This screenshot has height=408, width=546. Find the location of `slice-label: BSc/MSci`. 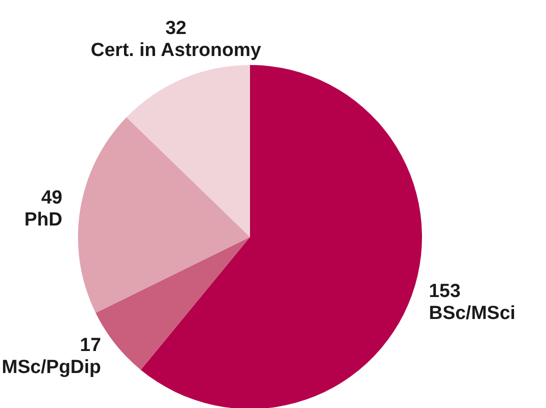

slice-label: BSc/MSci is located at coordinates (472, 313).